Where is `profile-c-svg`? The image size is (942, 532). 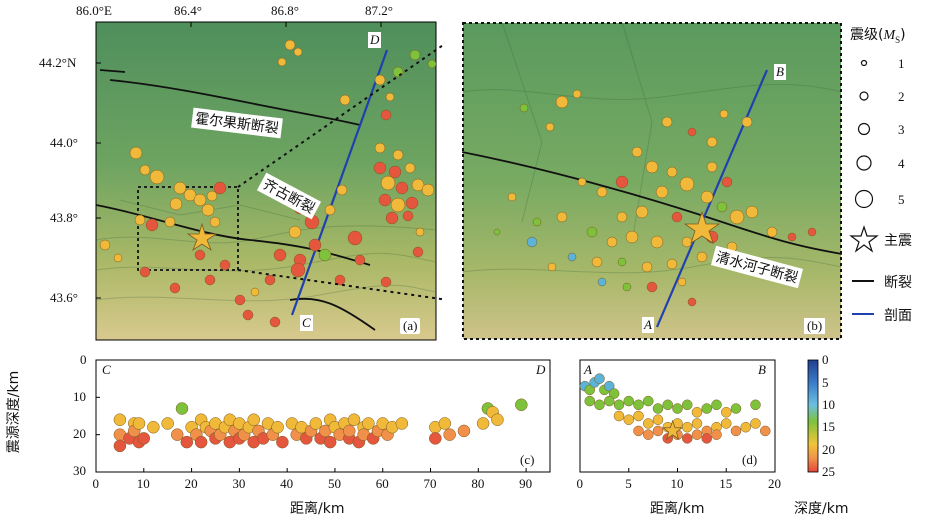
profile-c-svg is located at coordinates (323, 416).